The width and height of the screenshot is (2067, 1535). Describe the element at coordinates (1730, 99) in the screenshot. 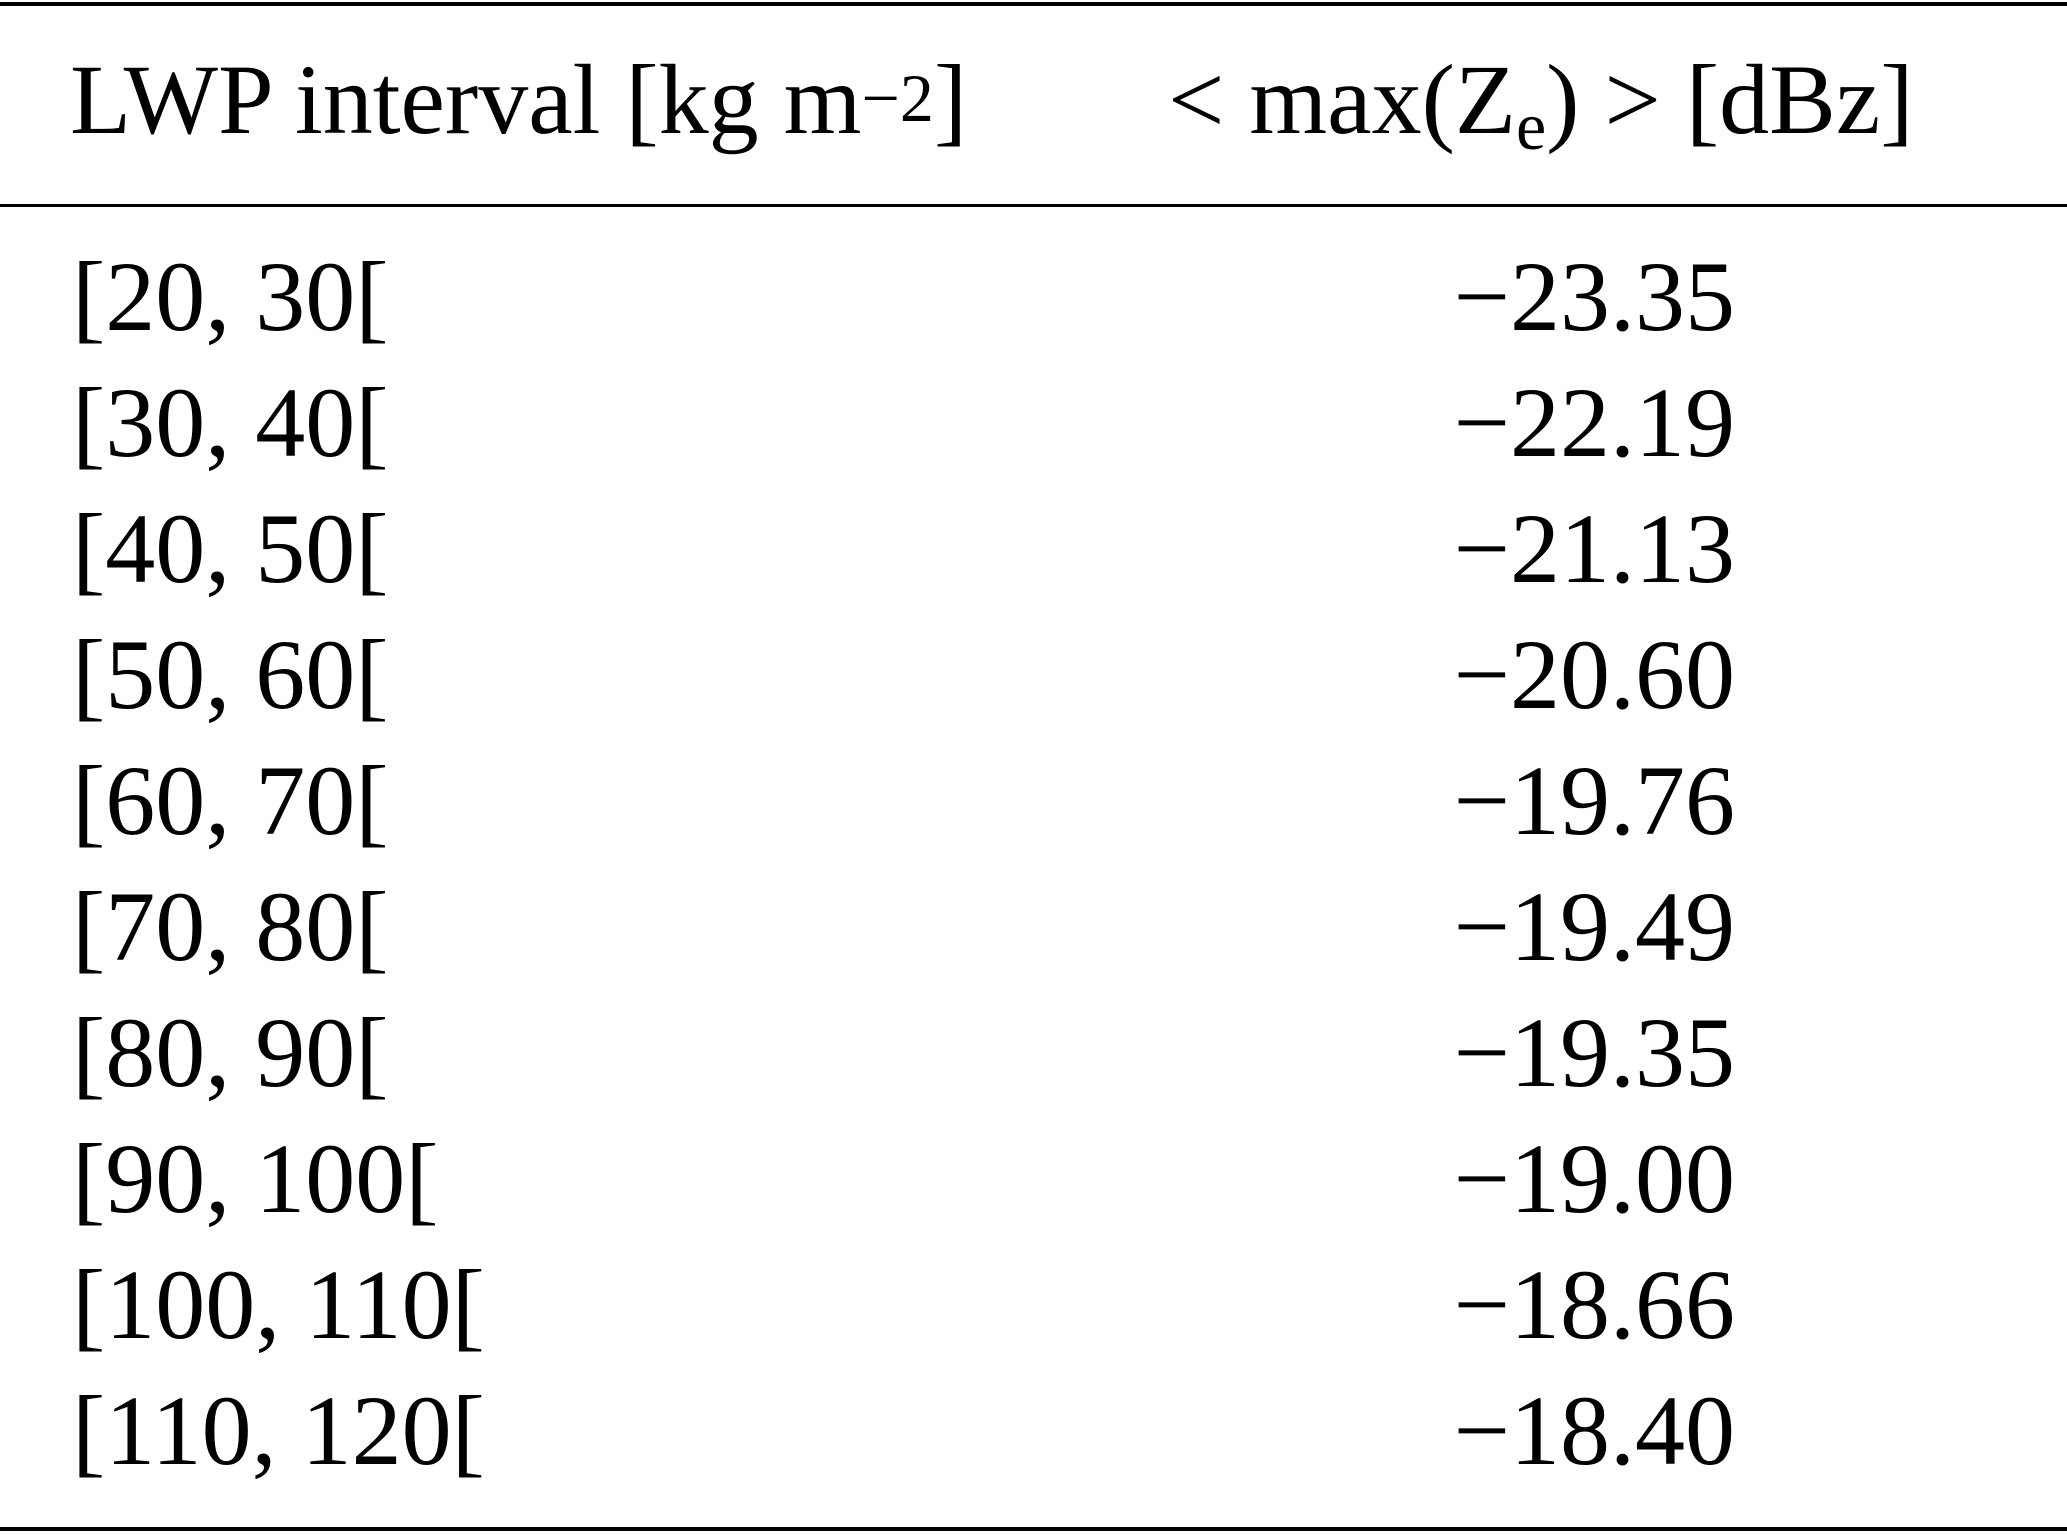

I see `header-ze-suffix: ) > [dBz]` at that location.